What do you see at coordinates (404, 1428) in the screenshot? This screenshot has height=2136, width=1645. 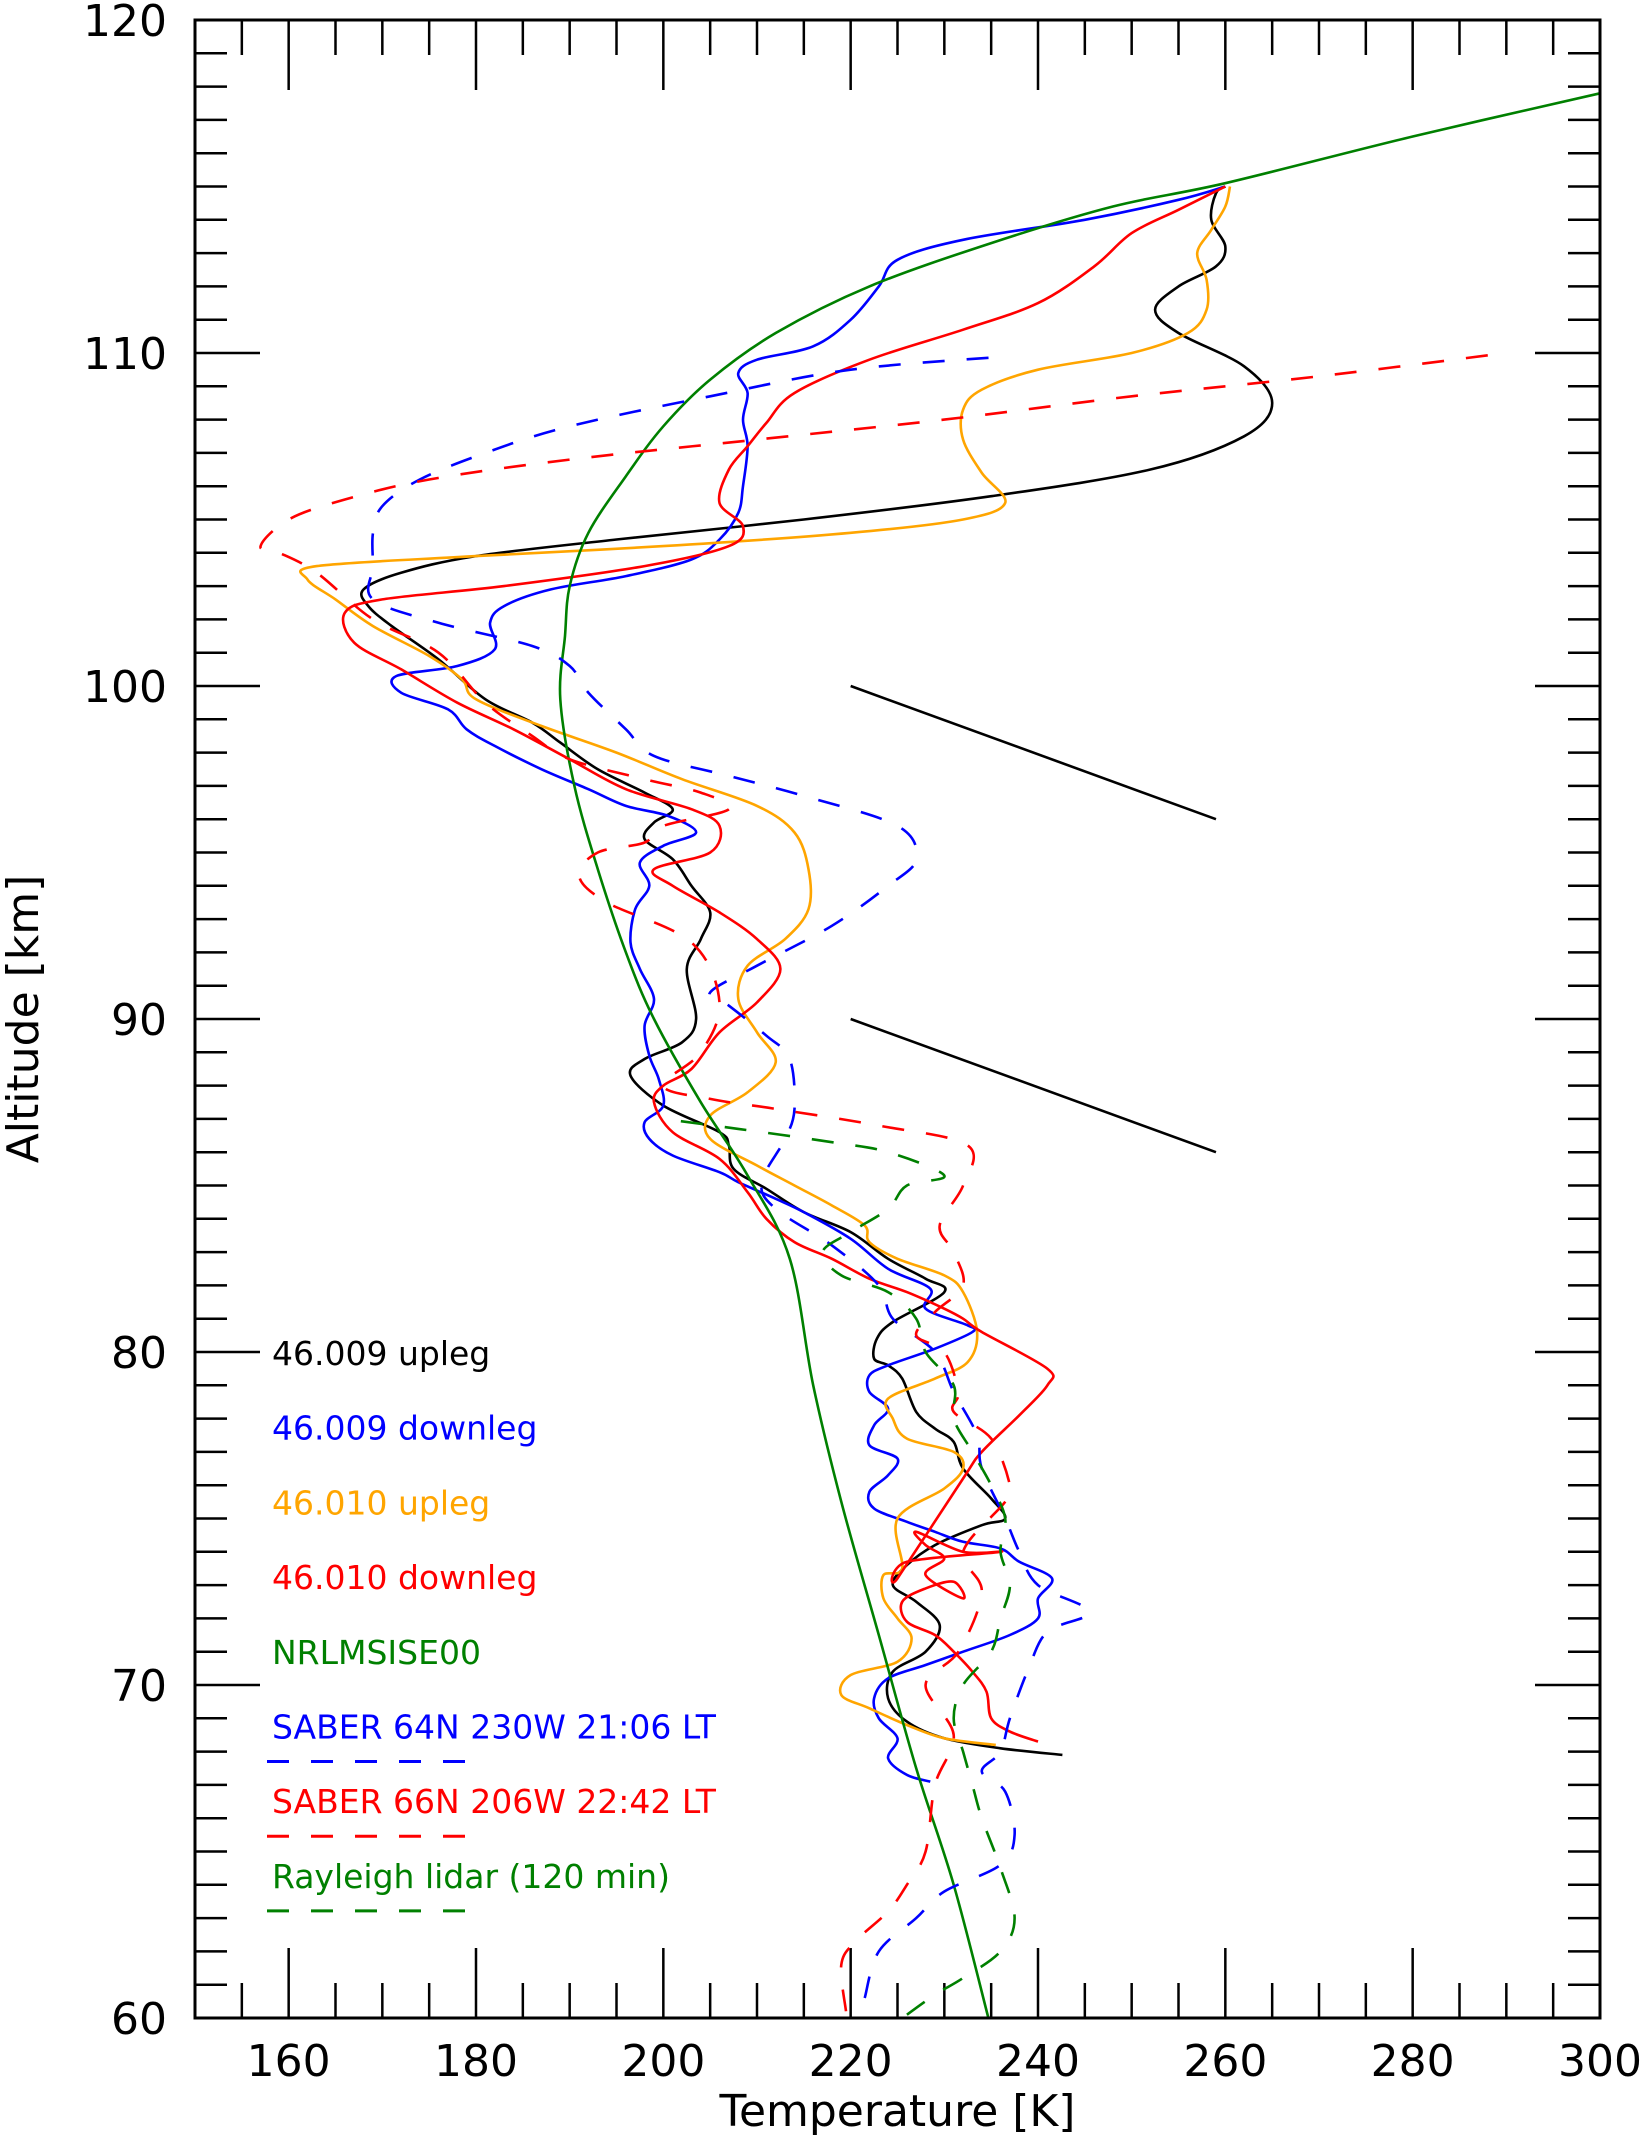 I see `legend-label: 46.009 downleg` at bounding box center [404, 1428].